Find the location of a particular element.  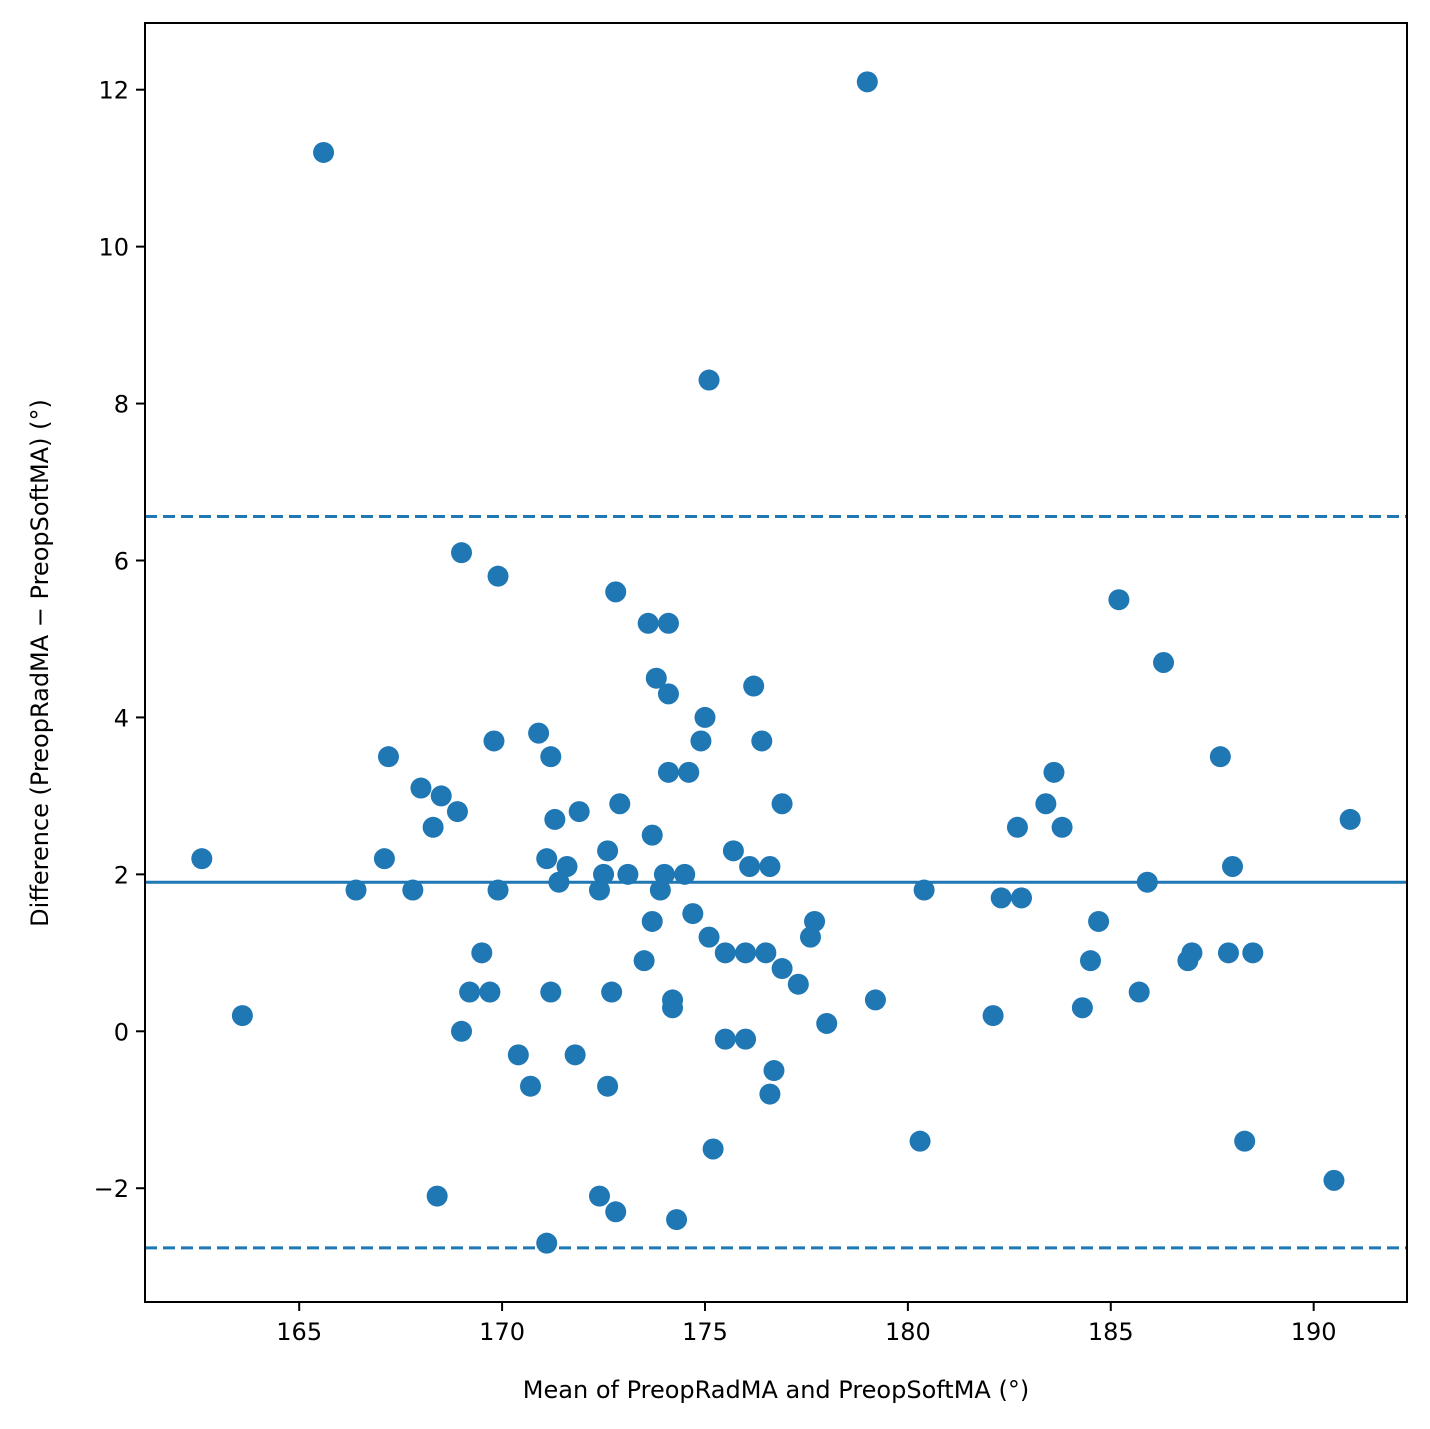

y-tick-label: 8 is located at coordinates (121, 405).